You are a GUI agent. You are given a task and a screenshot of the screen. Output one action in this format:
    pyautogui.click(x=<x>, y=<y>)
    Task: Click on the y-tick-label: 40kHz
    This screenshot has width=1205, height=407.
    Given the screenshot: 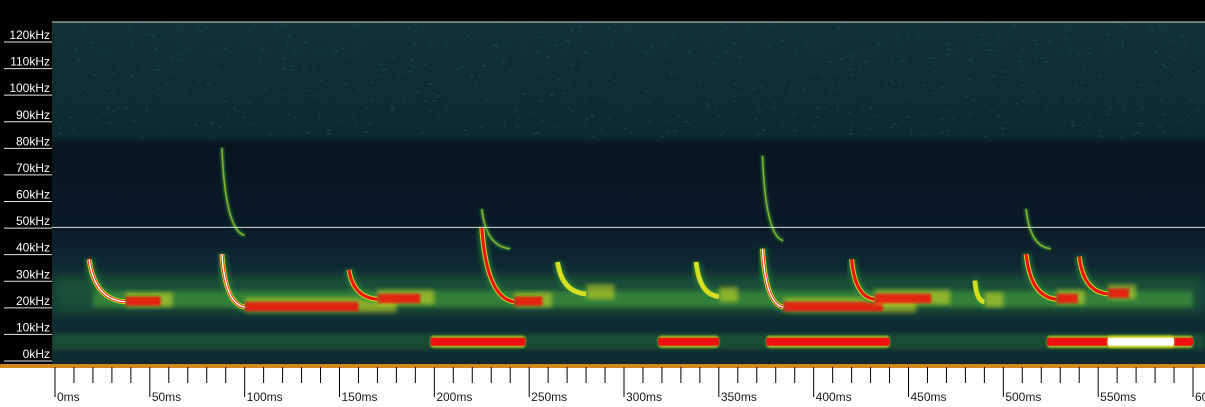 What is the action you would take?
    pyautogui.click(x=33, y=248)
    